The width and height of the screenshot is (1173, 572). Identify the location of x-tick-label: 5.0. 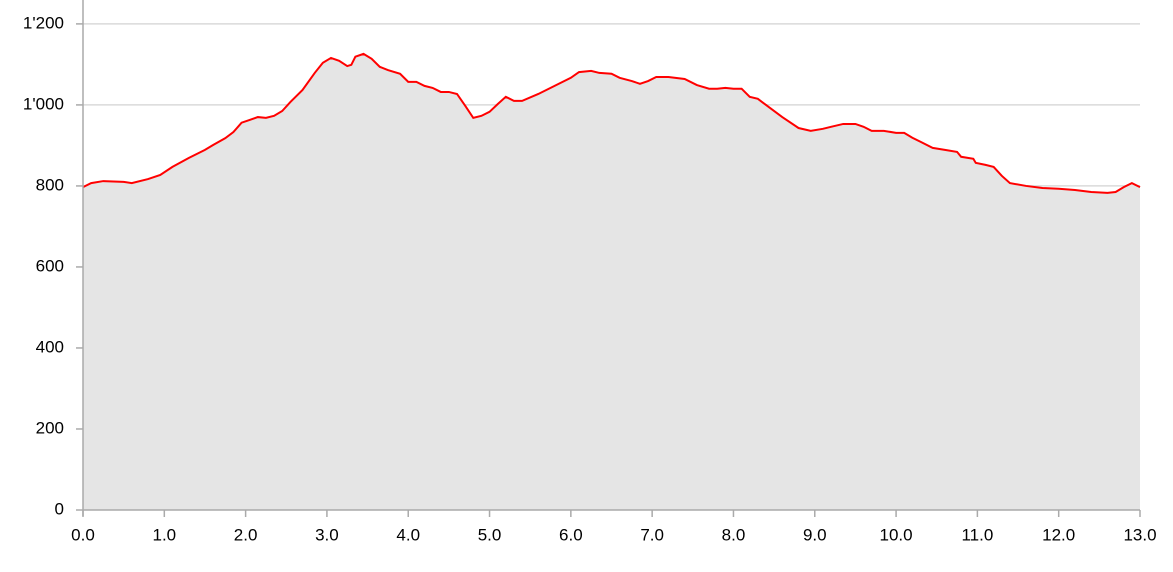
(490, 534).